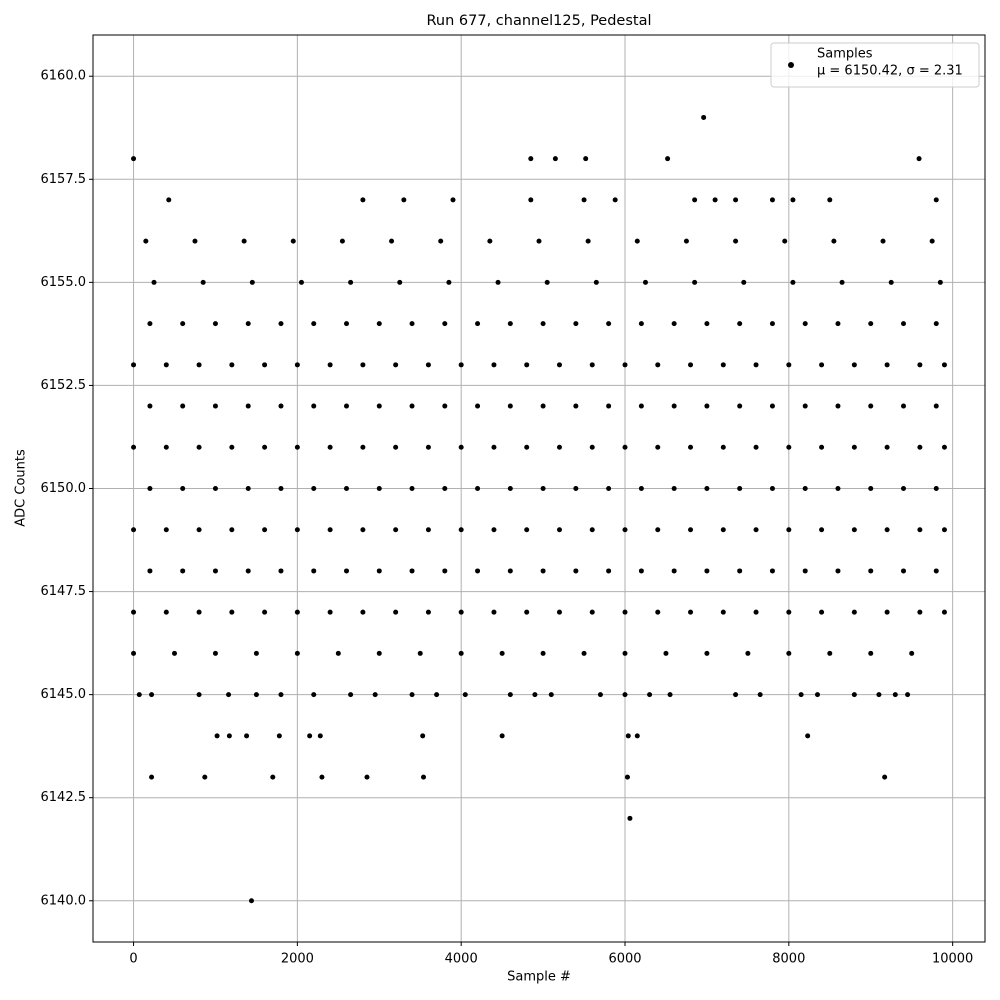  I want to click on x-tick-label: 4000, so click(461, 959).